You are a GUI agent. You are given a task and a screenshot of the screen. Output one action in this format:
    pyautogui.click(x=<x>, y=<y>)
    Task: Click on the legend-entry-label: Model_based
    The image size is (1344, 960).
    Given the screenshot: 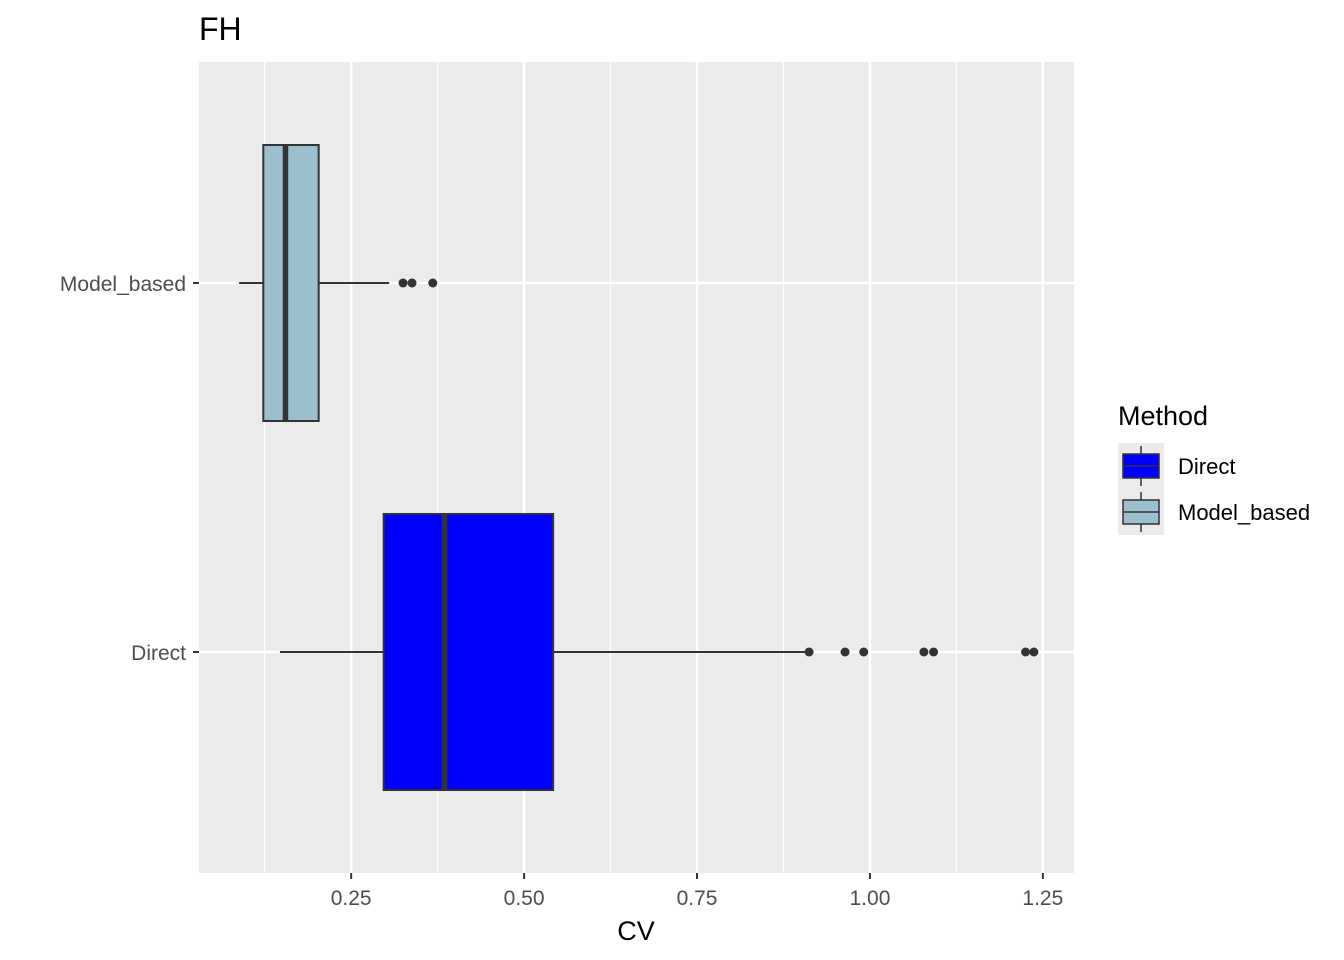 What is the action you would take?
    pyautogui.click(x=1244, y=512)
    